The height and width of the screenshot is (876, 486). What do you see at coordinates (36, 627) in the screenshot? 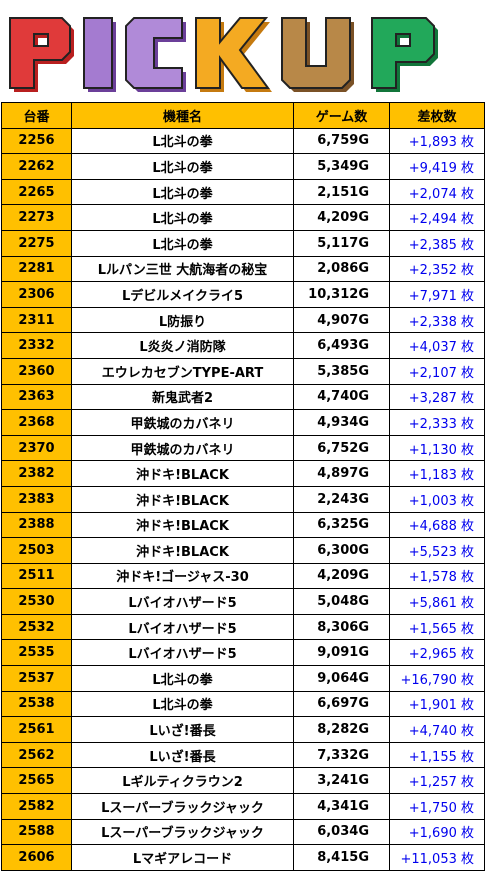
I see `machine-number-cell: 2532` at bounding box center [36, 627].